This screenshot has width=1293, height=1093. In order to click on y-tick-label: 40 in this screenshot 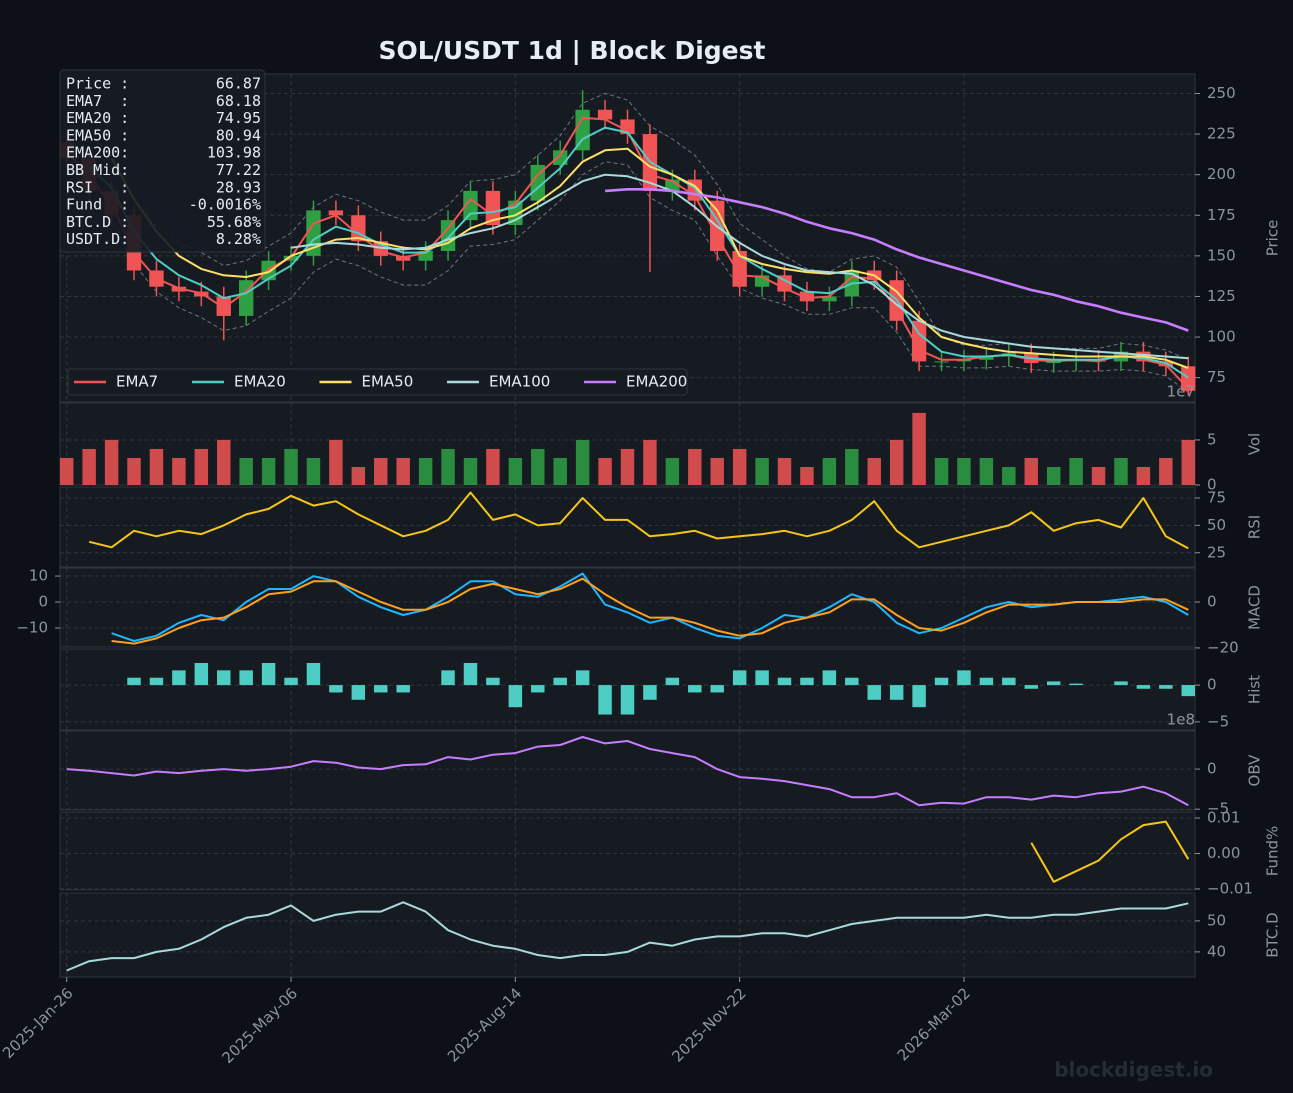, I will do `click(1216, 951)`.